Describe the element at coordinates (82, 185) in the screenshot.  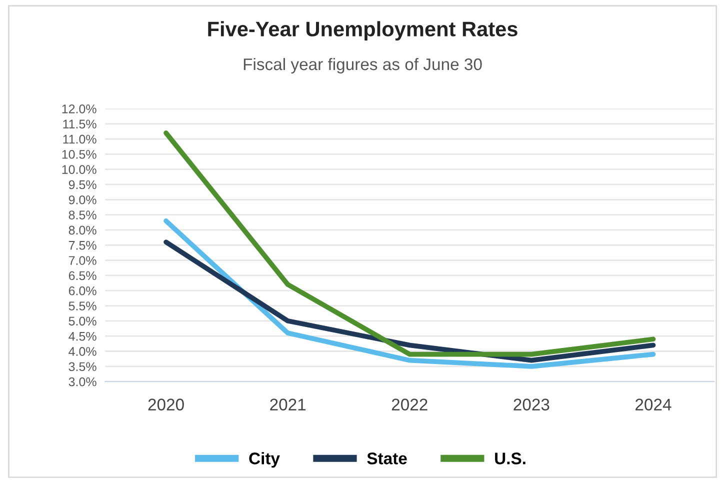
I see `y-tick-label: 9.5%` at that location.